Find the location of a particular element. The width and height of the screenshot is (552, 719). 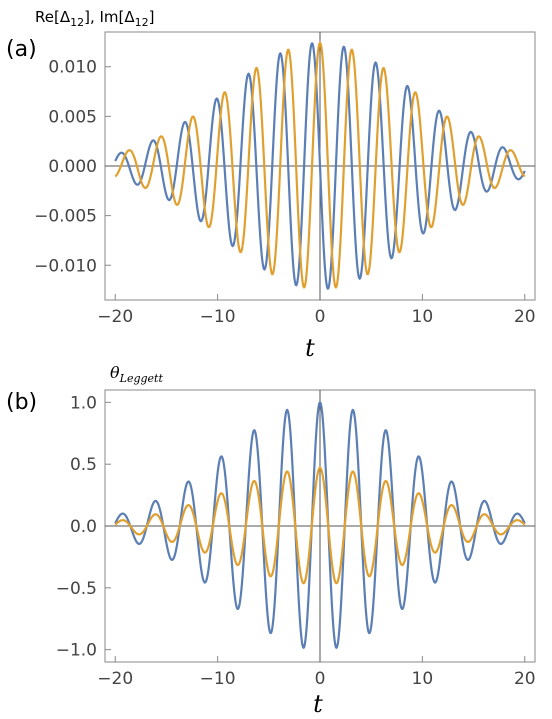

x-tick-label-b-1: −10 is located at coordinates (218, 679).